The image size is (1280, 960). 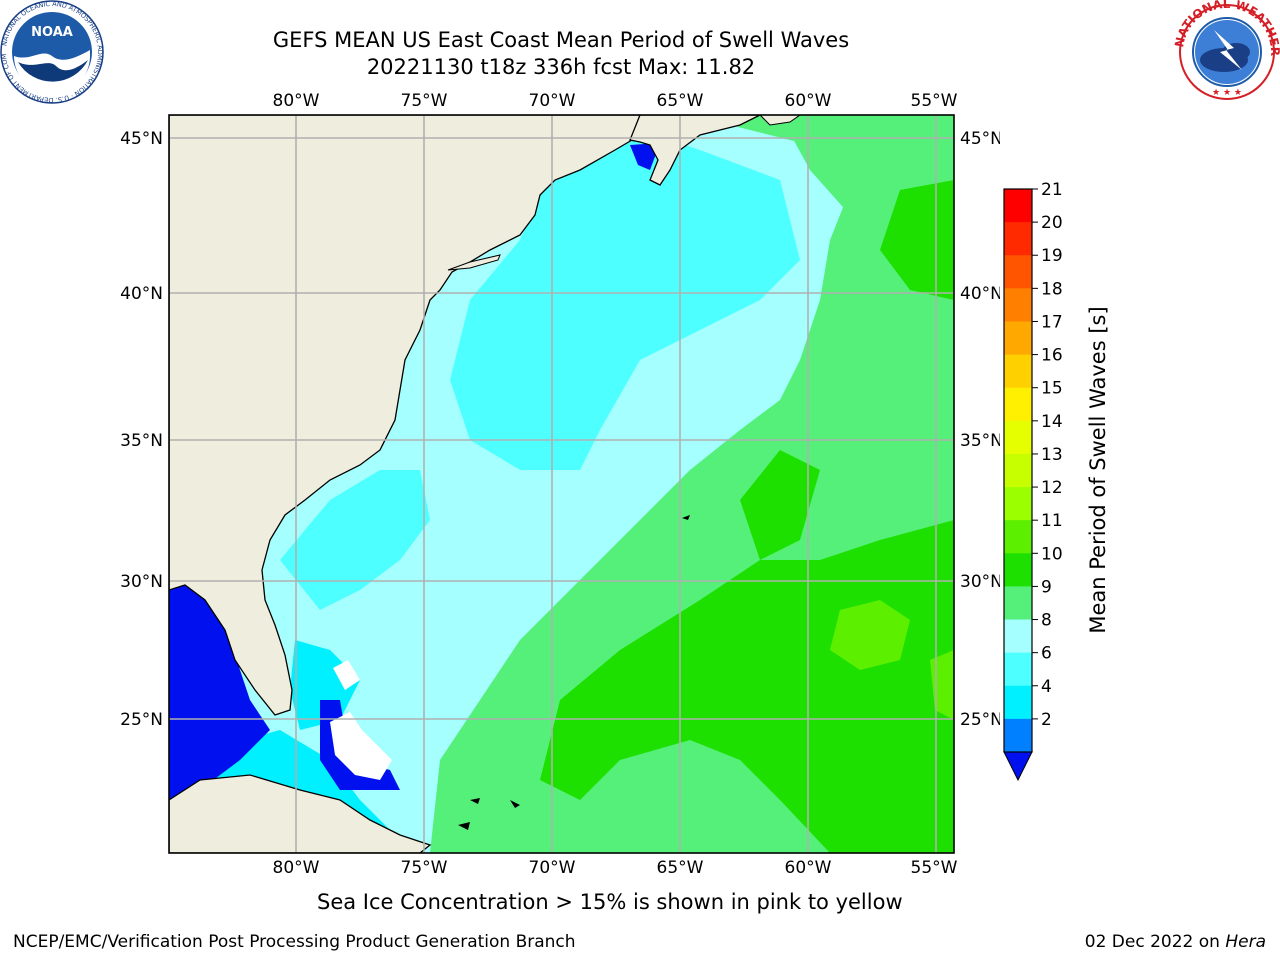 I want to click on colorbar-frame, so click(x=1018, y=470).